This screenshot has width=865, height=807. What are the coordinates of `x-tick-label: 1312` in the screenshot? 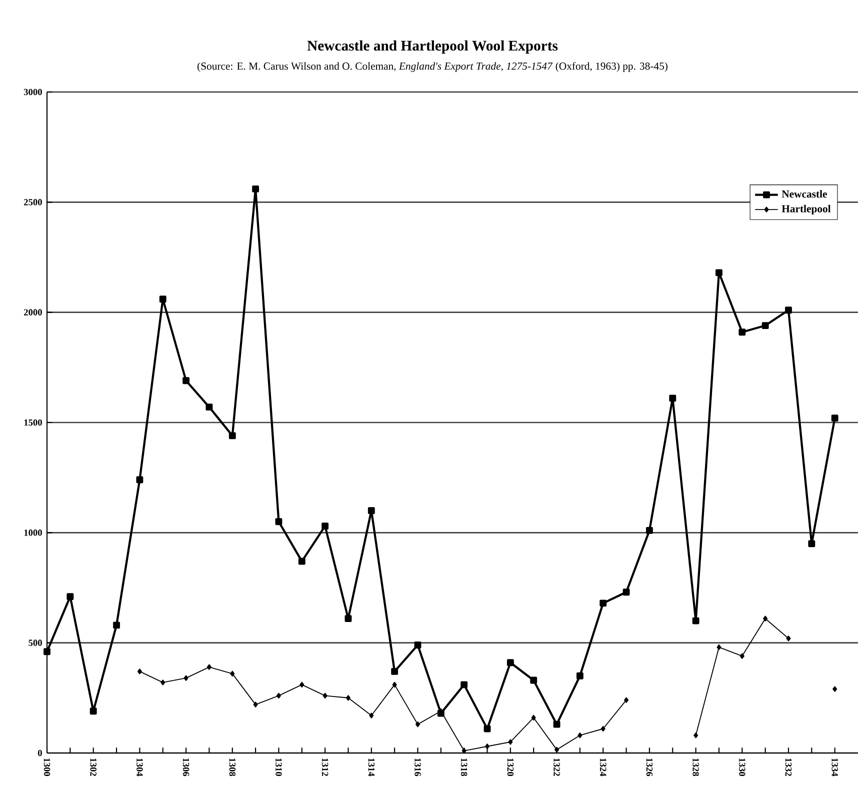 It's located at (325, 767).